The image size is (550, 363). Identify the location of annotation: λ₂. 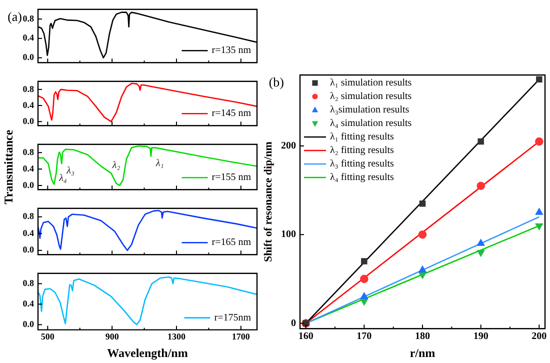
(116, 166).